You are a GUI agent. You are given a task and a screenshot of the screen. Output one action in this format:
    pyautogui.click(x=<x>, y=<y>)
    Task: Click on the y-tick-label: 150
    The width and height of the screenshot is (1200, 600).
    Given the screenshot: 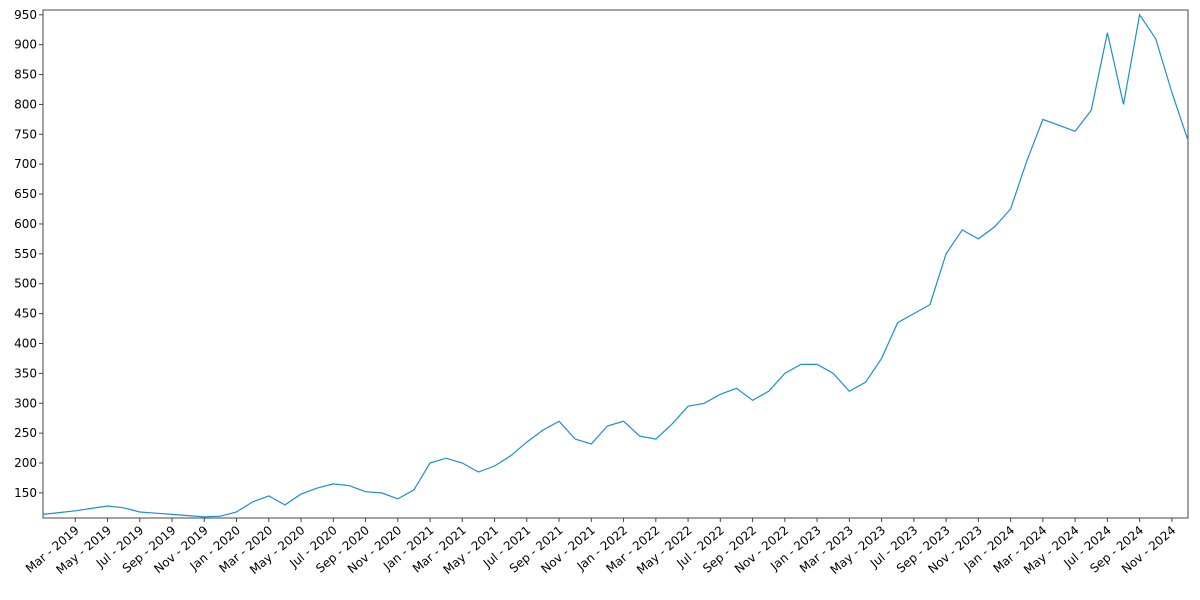 What is the action you would take?
    pyautogui.click(x=25, y=493)
    